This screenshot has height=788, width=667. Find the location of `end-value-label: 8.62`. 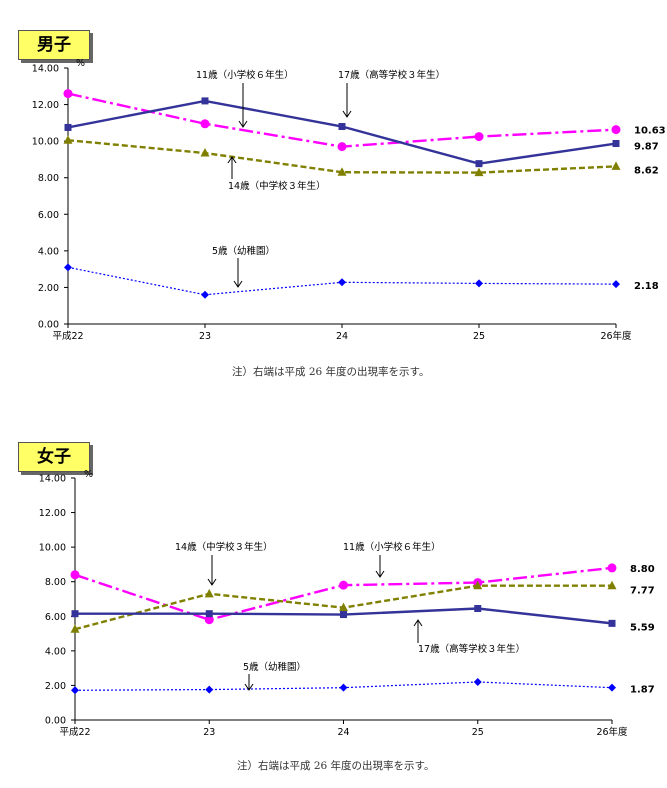

end-value-label: 8.62 is located at coordinates (646, 170).